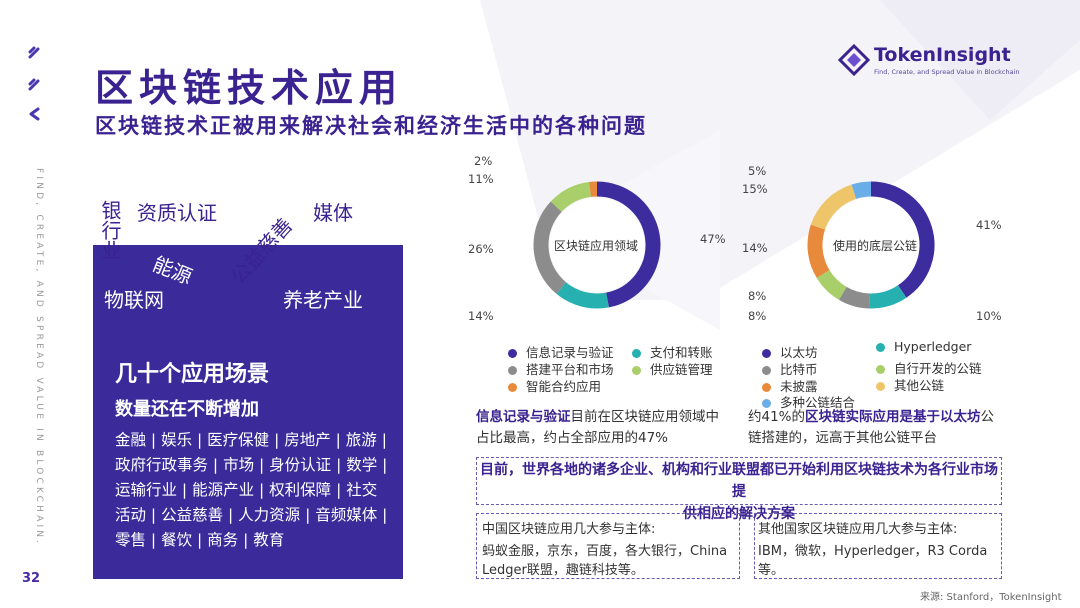  What do you see at coordinates (858, 529) in the screenshot?
I see `other-participants-title: 其他国家区块链应用几大参与主体:` at bounding box center [858, 529].